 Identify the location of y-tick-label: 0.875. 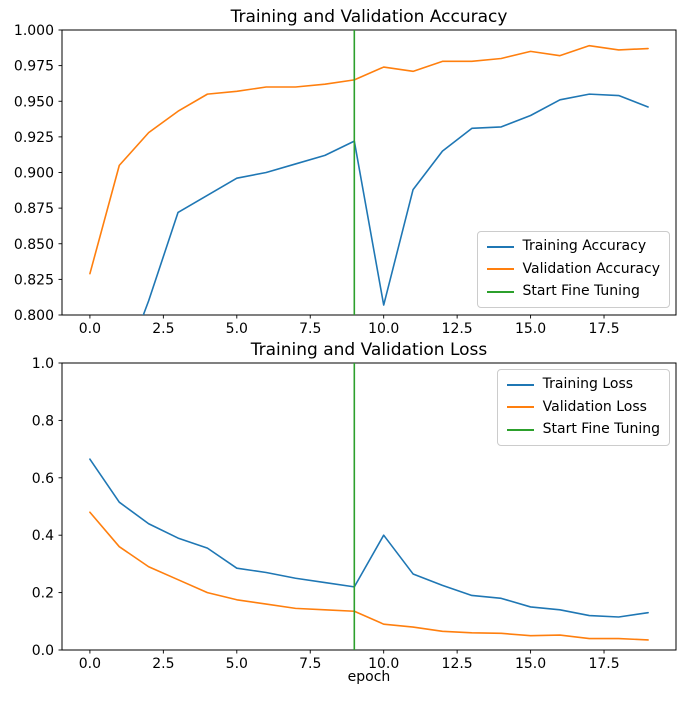
(34, 209).